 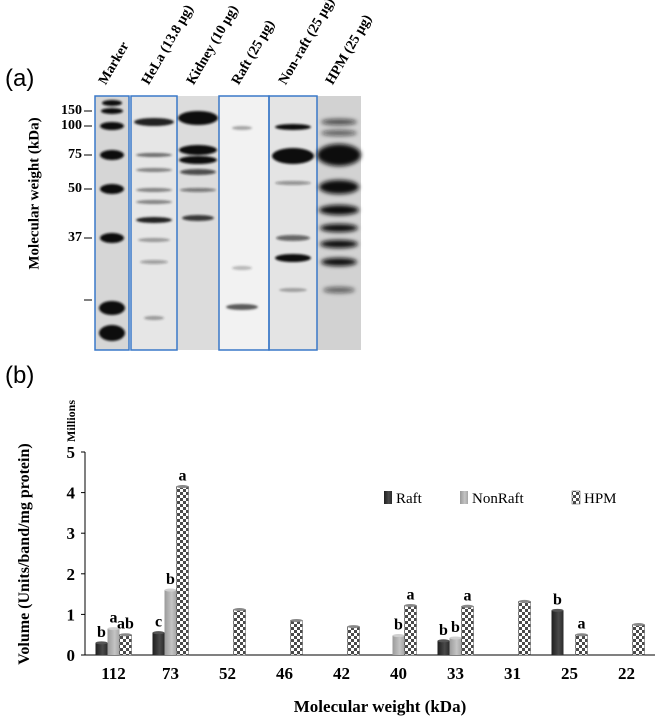 I want to click on legend-swatch-raft, so click(x=388, y=497).